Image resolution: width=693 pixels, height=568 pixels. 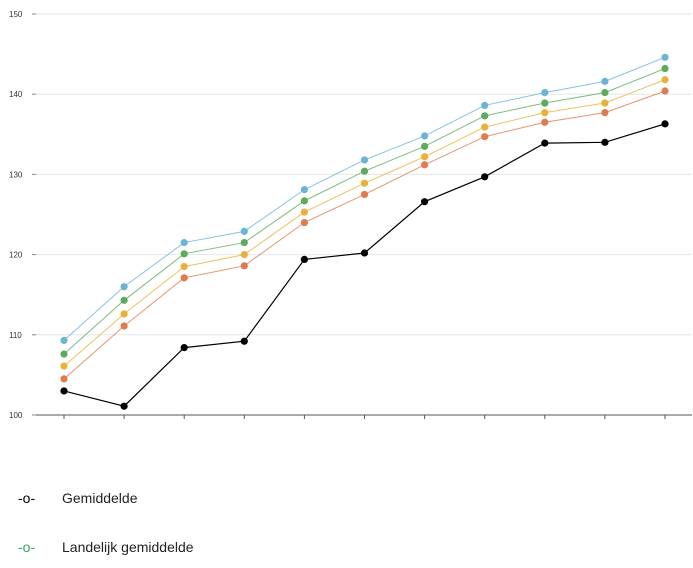 What do you see at coordinates (100, 498) in the screenshot?
I see `legend-label: Gemiddelde` at bounding box center [100, 498].